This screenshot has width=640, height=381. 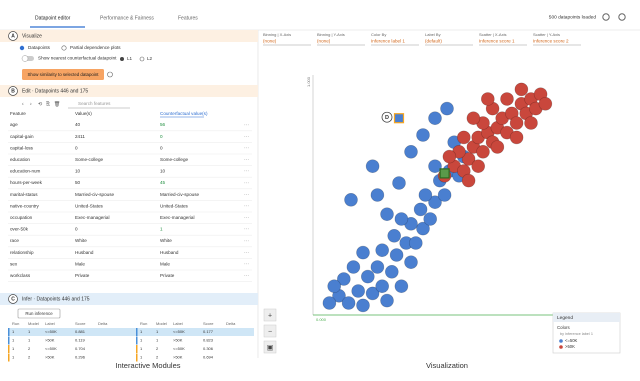 What do you see at coordinates (180, 194) in the screenshot?
I see `counterfactual-value: Married-civ-spouse` at bounding box center [180, 194].